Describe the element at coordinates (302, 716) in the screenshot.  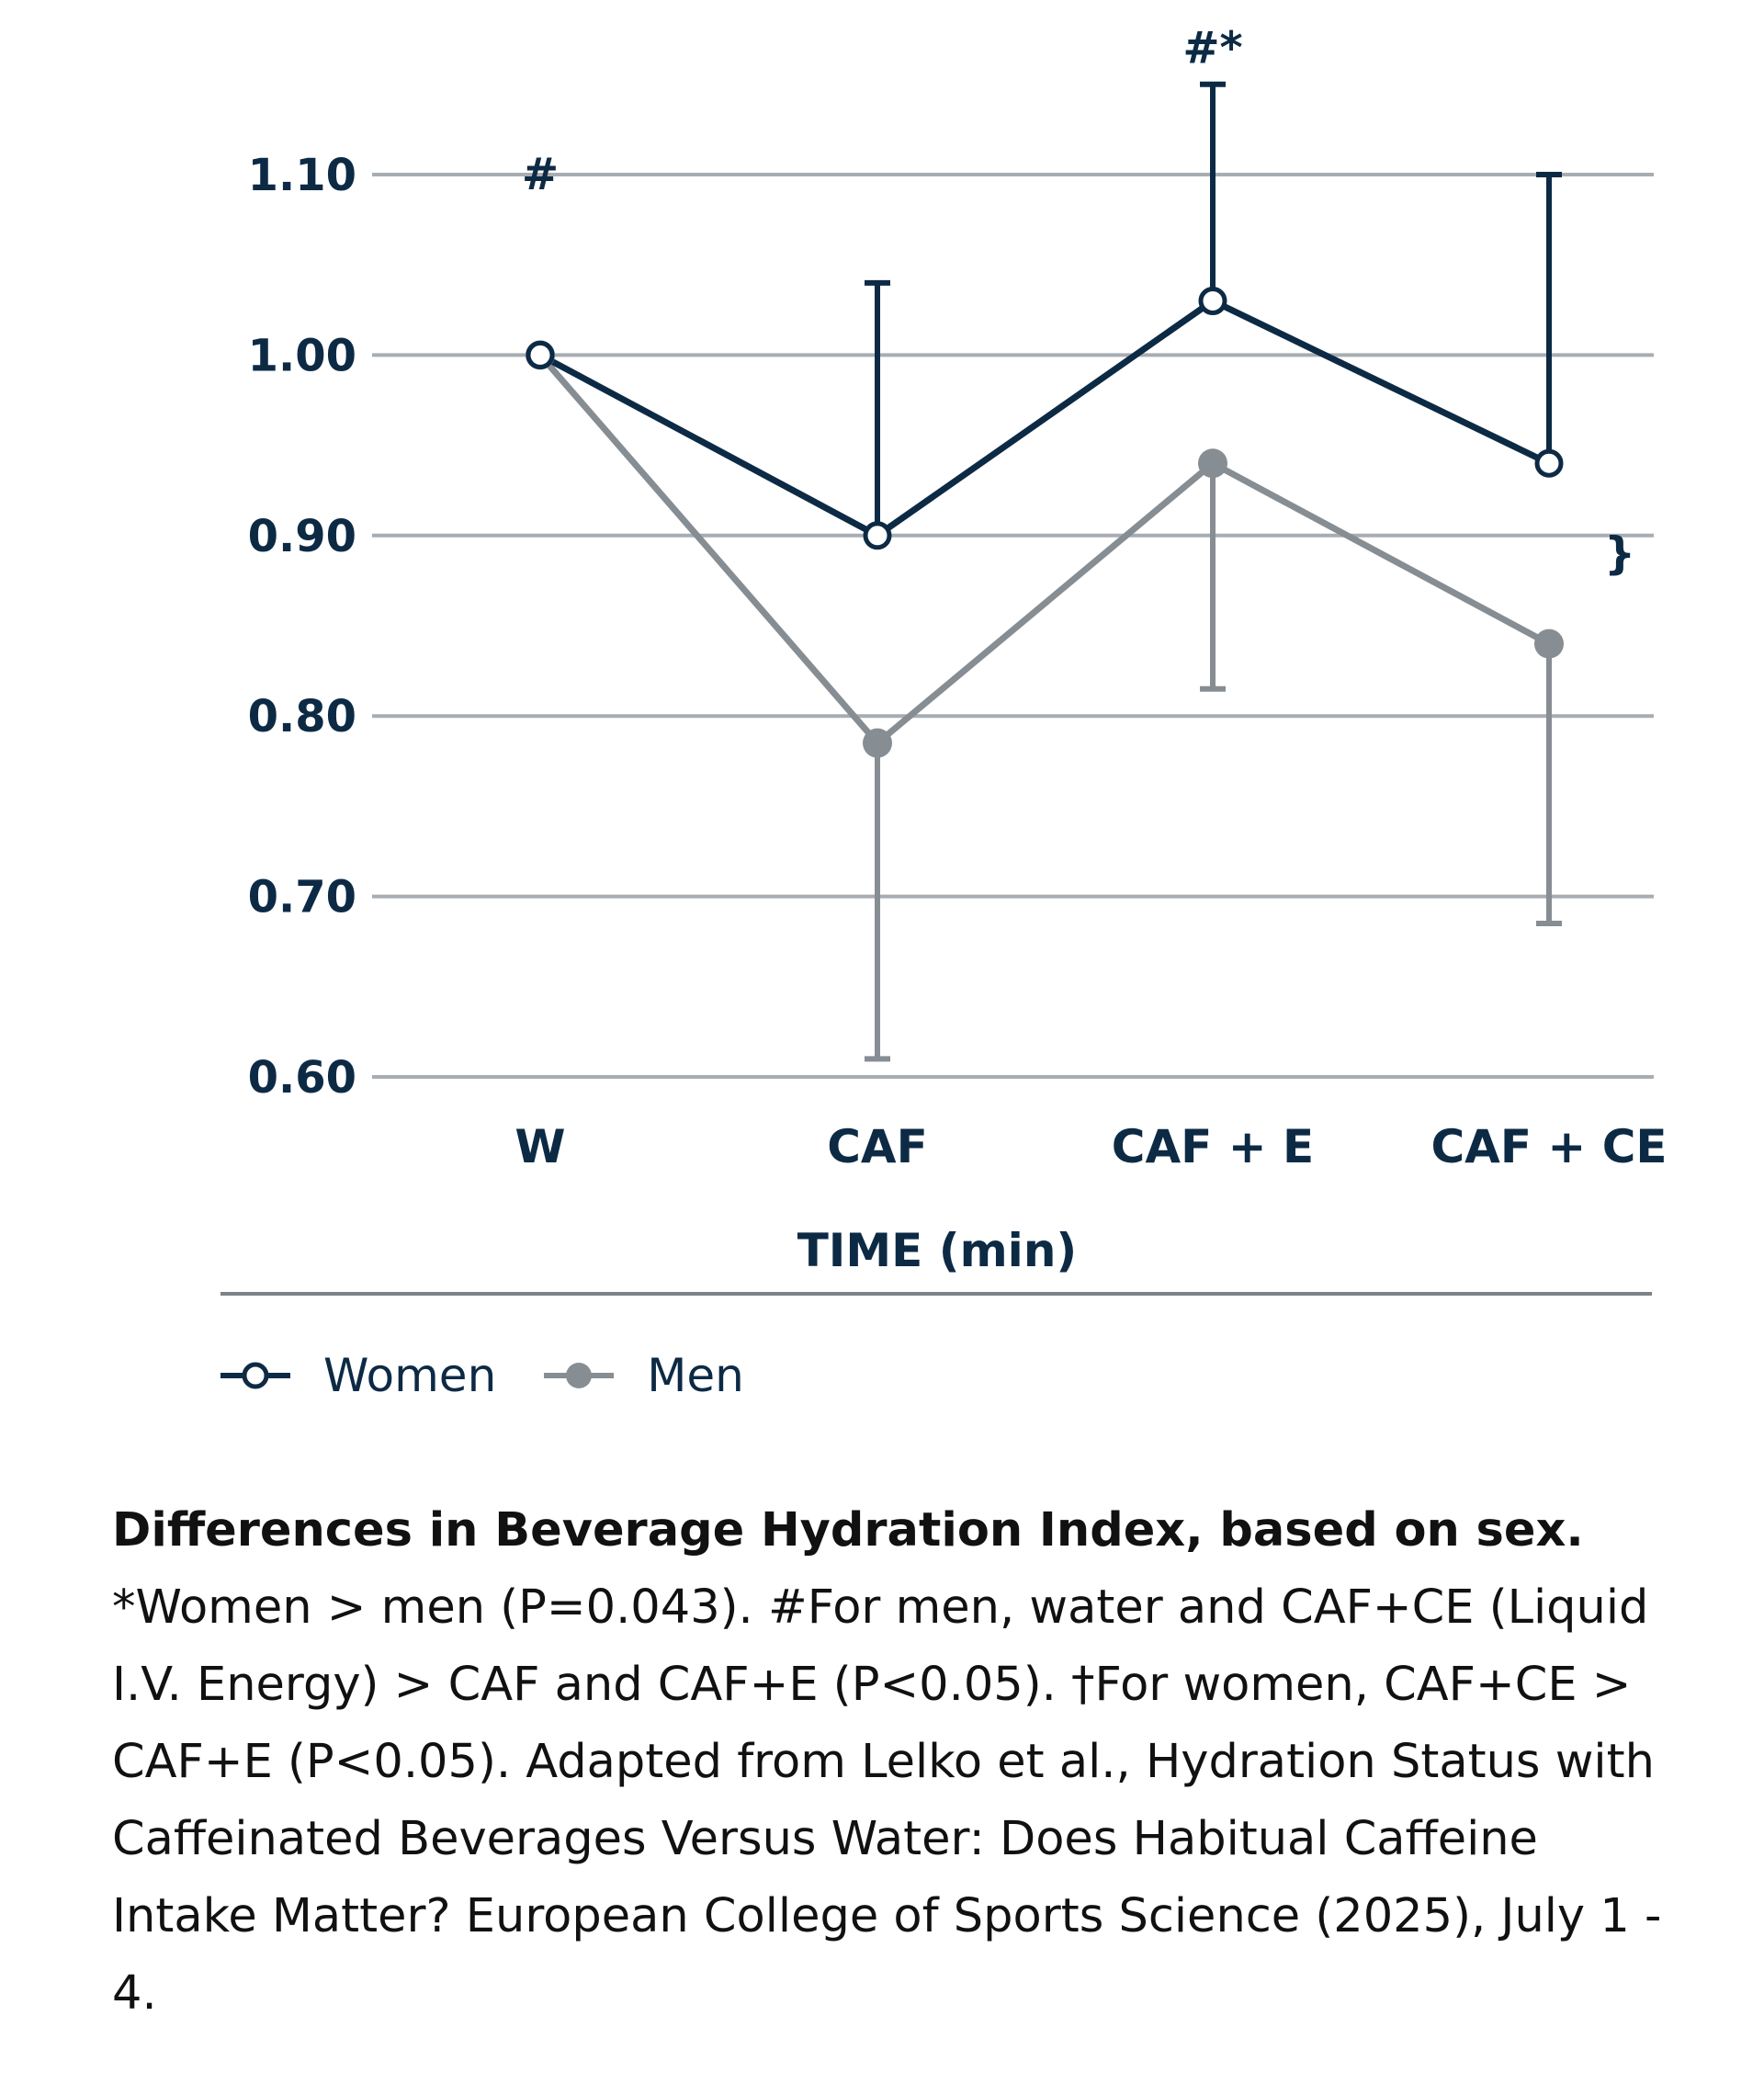
I see `y-tick-label: 0.80` at that location.